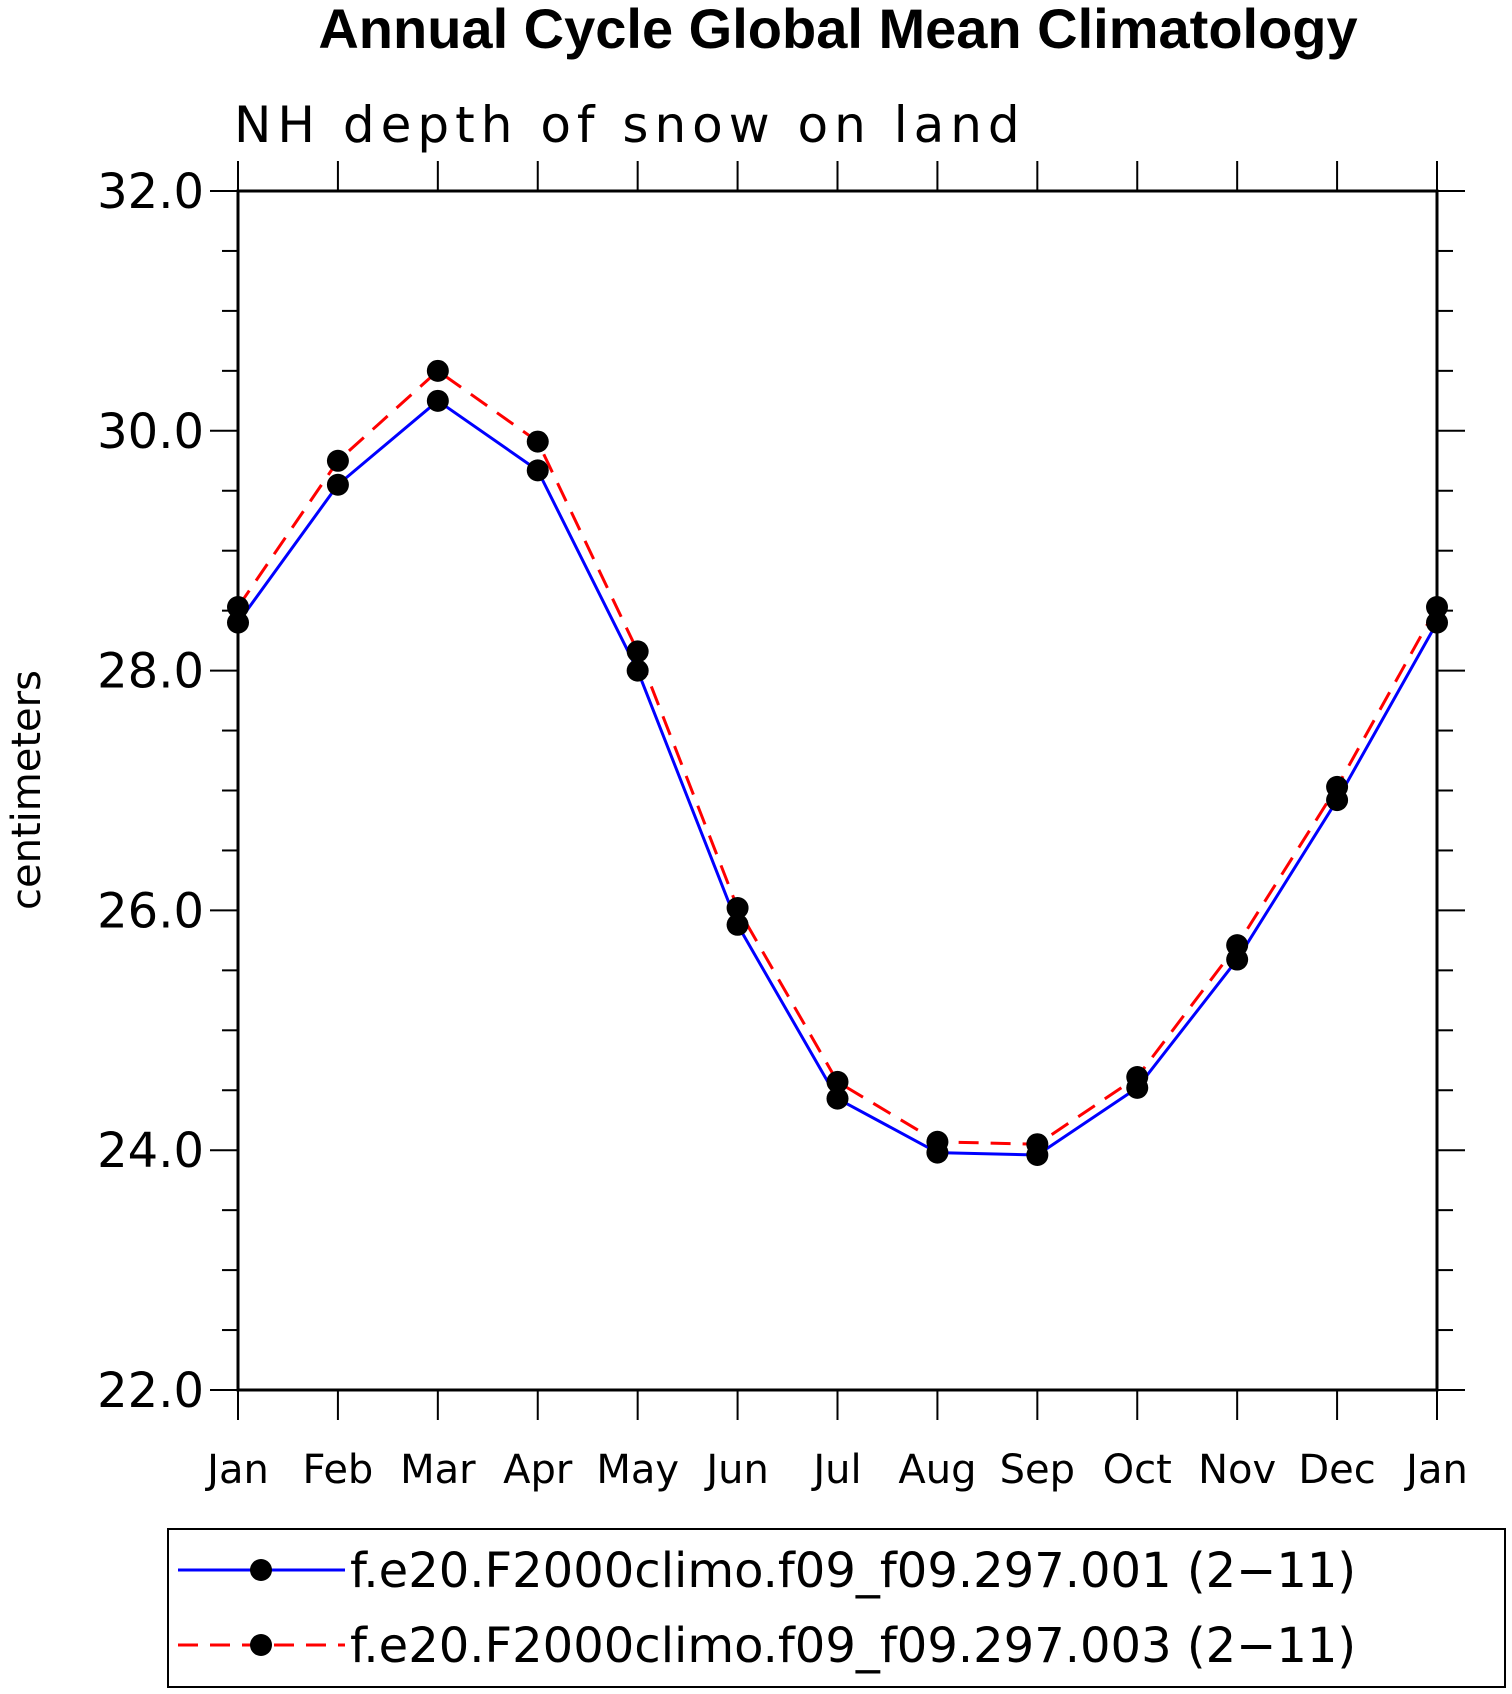  Describe the element at coordinates (150, 192) in the screenshot. I see `y-tick-label: 32.0` at that location.